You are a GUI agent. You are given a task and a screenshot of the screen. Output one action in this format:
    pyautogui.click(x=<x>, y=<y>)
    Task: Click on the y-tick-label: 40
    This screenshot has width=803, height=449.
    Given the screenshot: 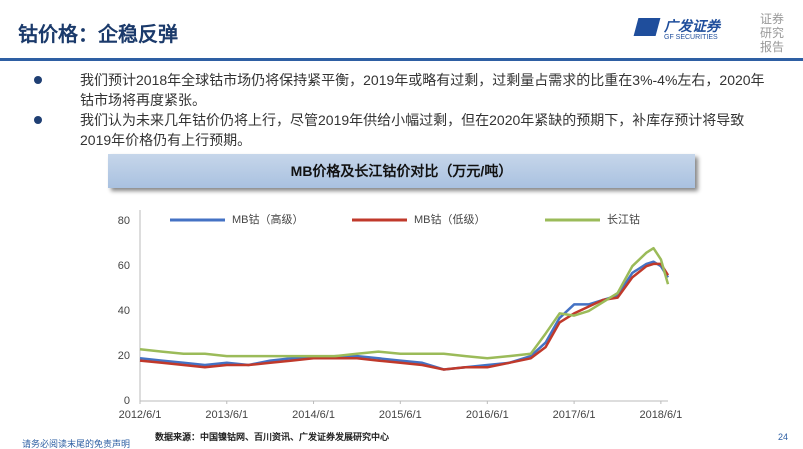 What is the action you would take?
    pyautogui.click(x=124, y=311)
    